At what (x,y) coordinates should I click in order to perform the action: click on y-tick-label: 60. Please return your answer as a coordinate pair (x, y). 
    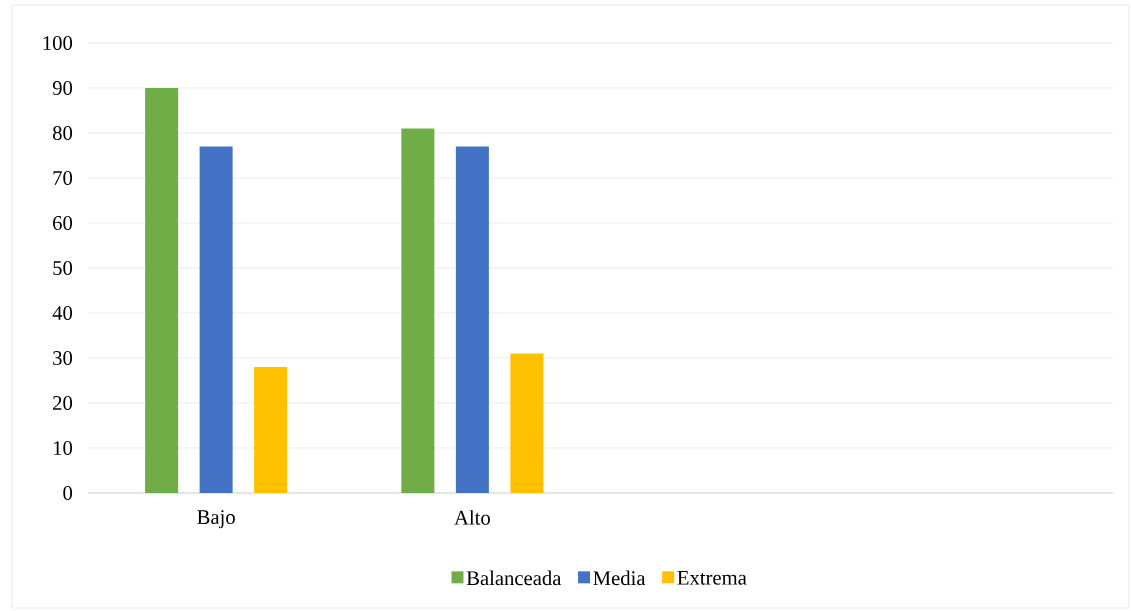
    Looking at the image, I should click on (63, 223).